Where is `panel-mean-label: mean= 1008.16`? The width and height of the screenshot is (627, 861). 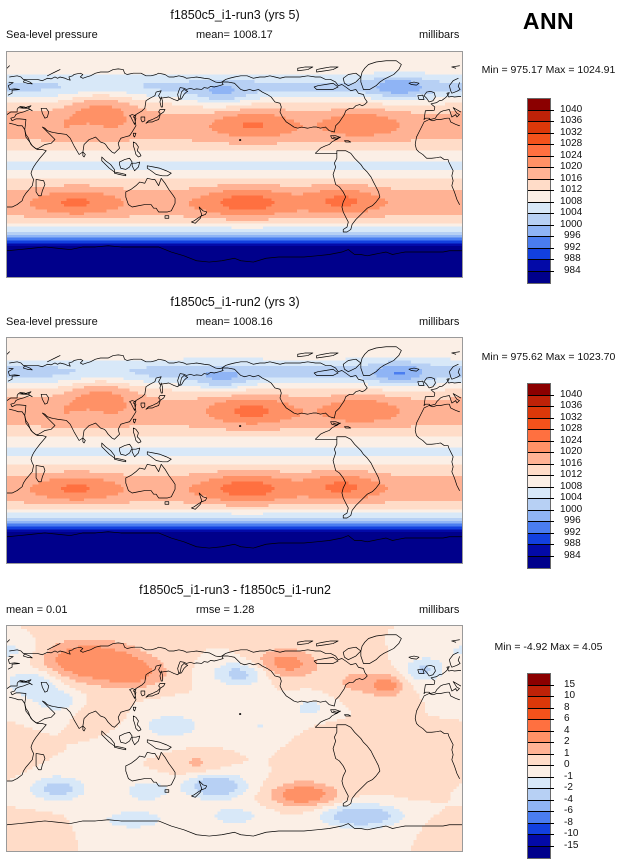
panel-mean-label: mean= 1008.16 is located at coordinates (234, 322).